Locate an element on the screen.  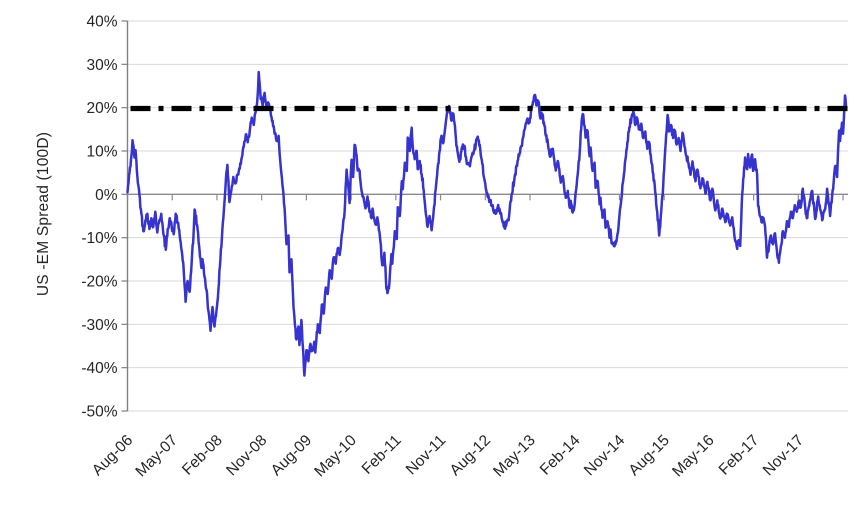
x-tick-label: Aug-12 is located at coordinates (470, 455).